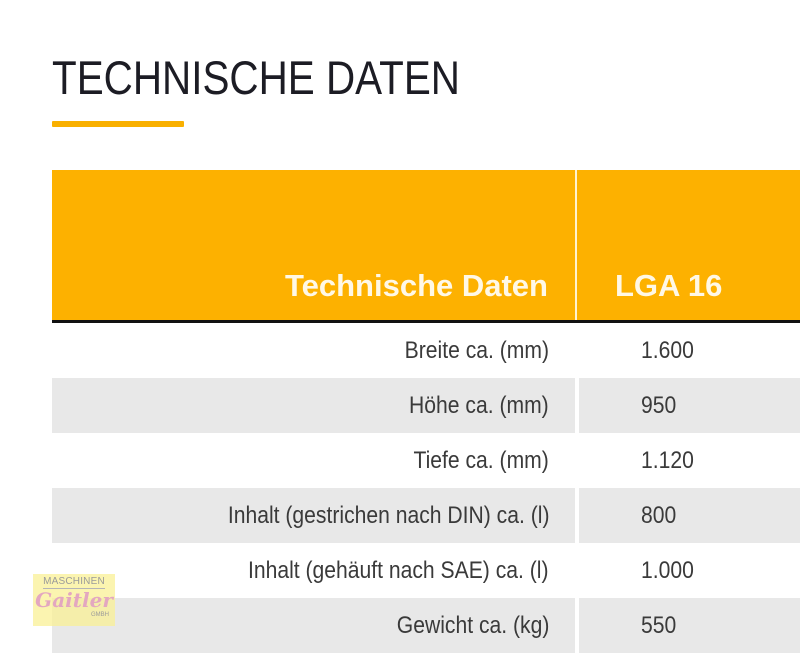 The width and height of the screenshot is (800, 653). Describe the element at coordinates (313, 405) in the screenshot. I see `row-label: Höhe ca. (mm)` at that location.